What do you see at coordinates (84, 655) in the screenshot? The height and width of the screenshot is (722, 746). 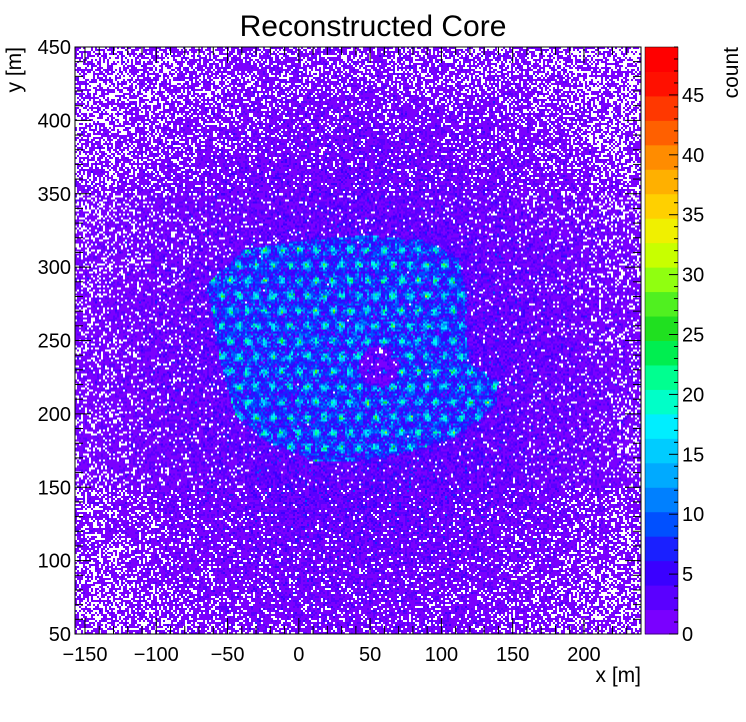 I see `x-tick-label: −150` at bounding box center [84, 655].